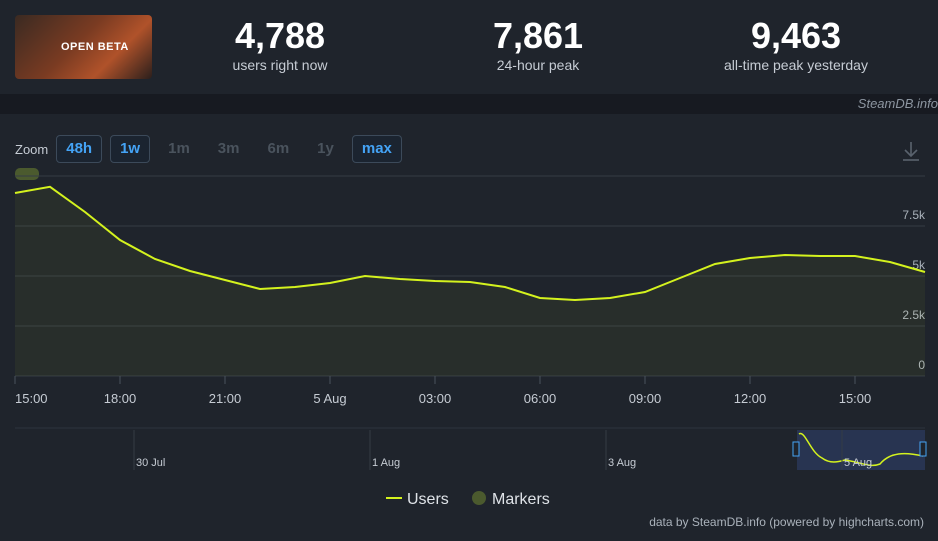 This screenshot has width=938, height=541. What do you see at coordinates (435, 398) in the screenshot?
I see `x-tick-label: 03:00` at bounding box center [435, 398].